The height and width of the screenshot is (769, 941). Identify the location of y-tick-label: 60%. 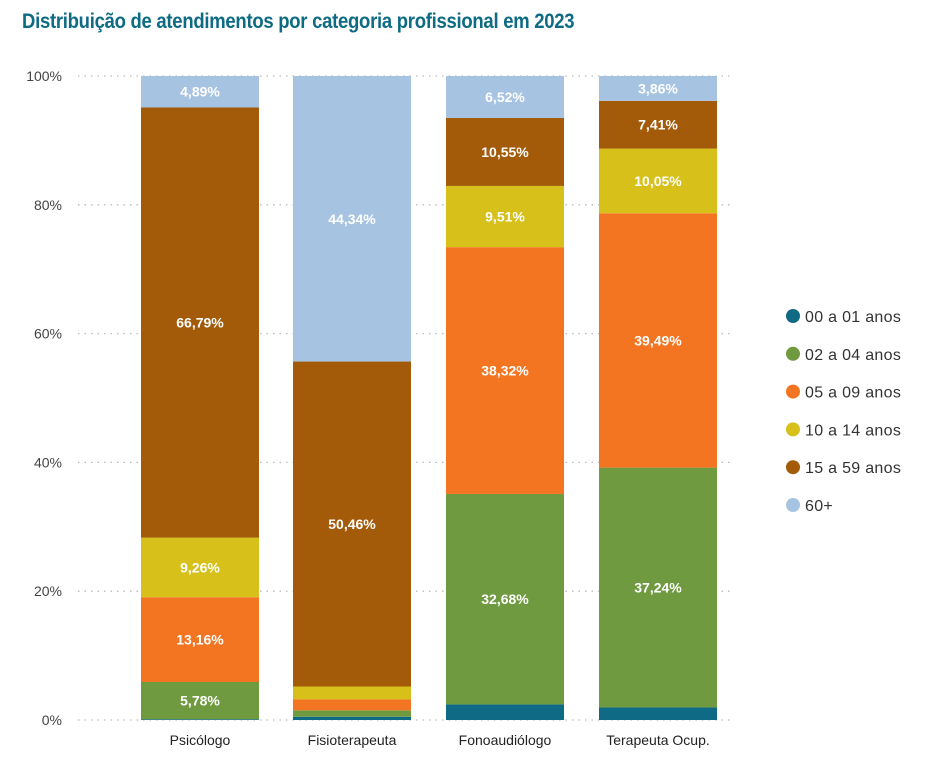
(48, 334).